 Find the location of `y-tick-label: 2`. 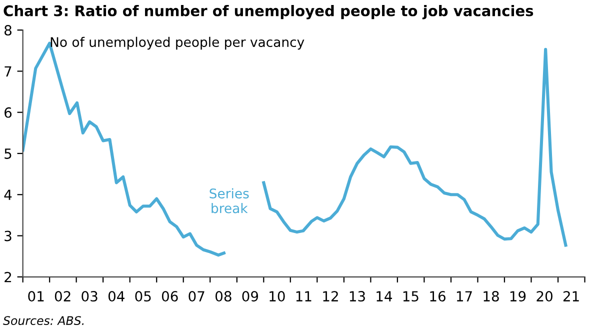

y-tick-label: 2 is located at coordinates (8, 277).